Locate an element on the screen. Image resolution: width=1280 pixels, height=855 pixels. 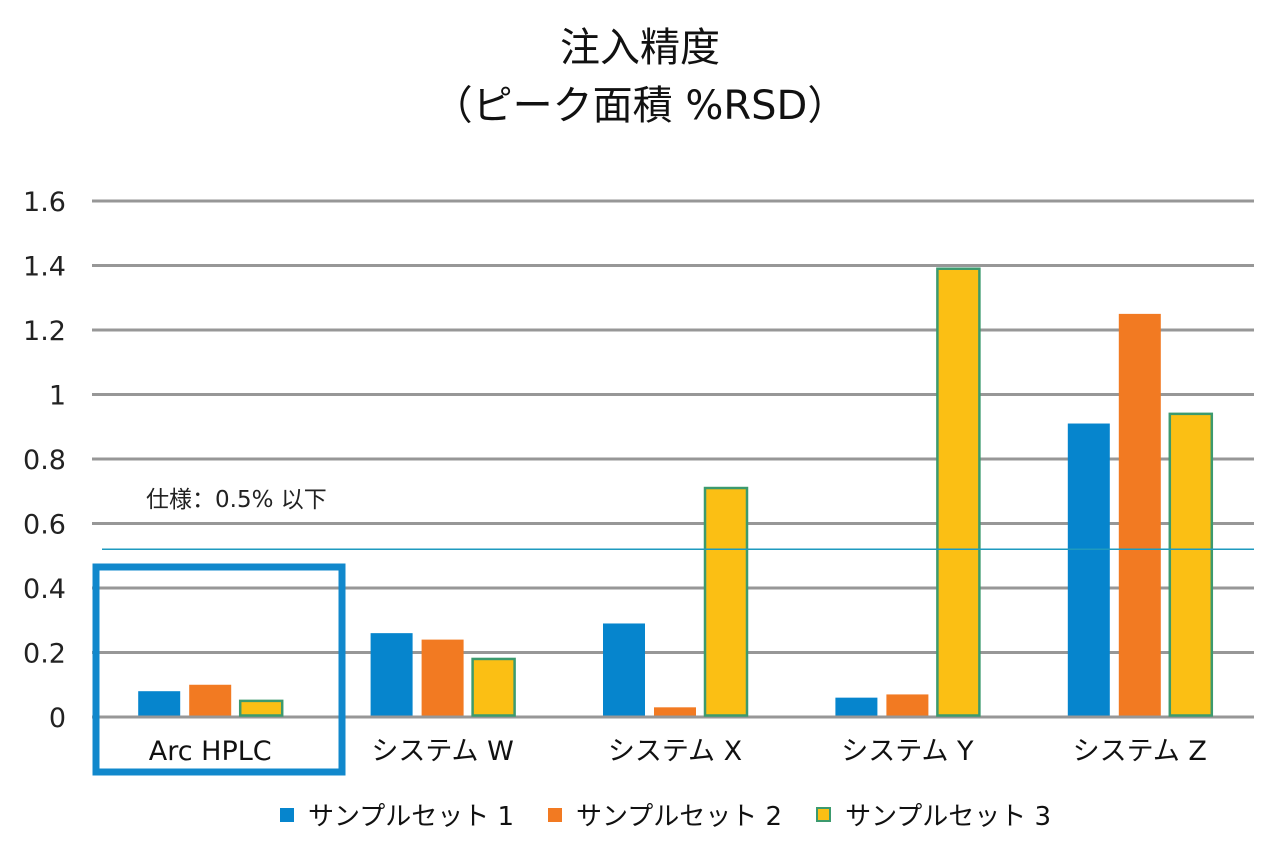
y-tick-label: 1 is located at coordinates (57, 396).